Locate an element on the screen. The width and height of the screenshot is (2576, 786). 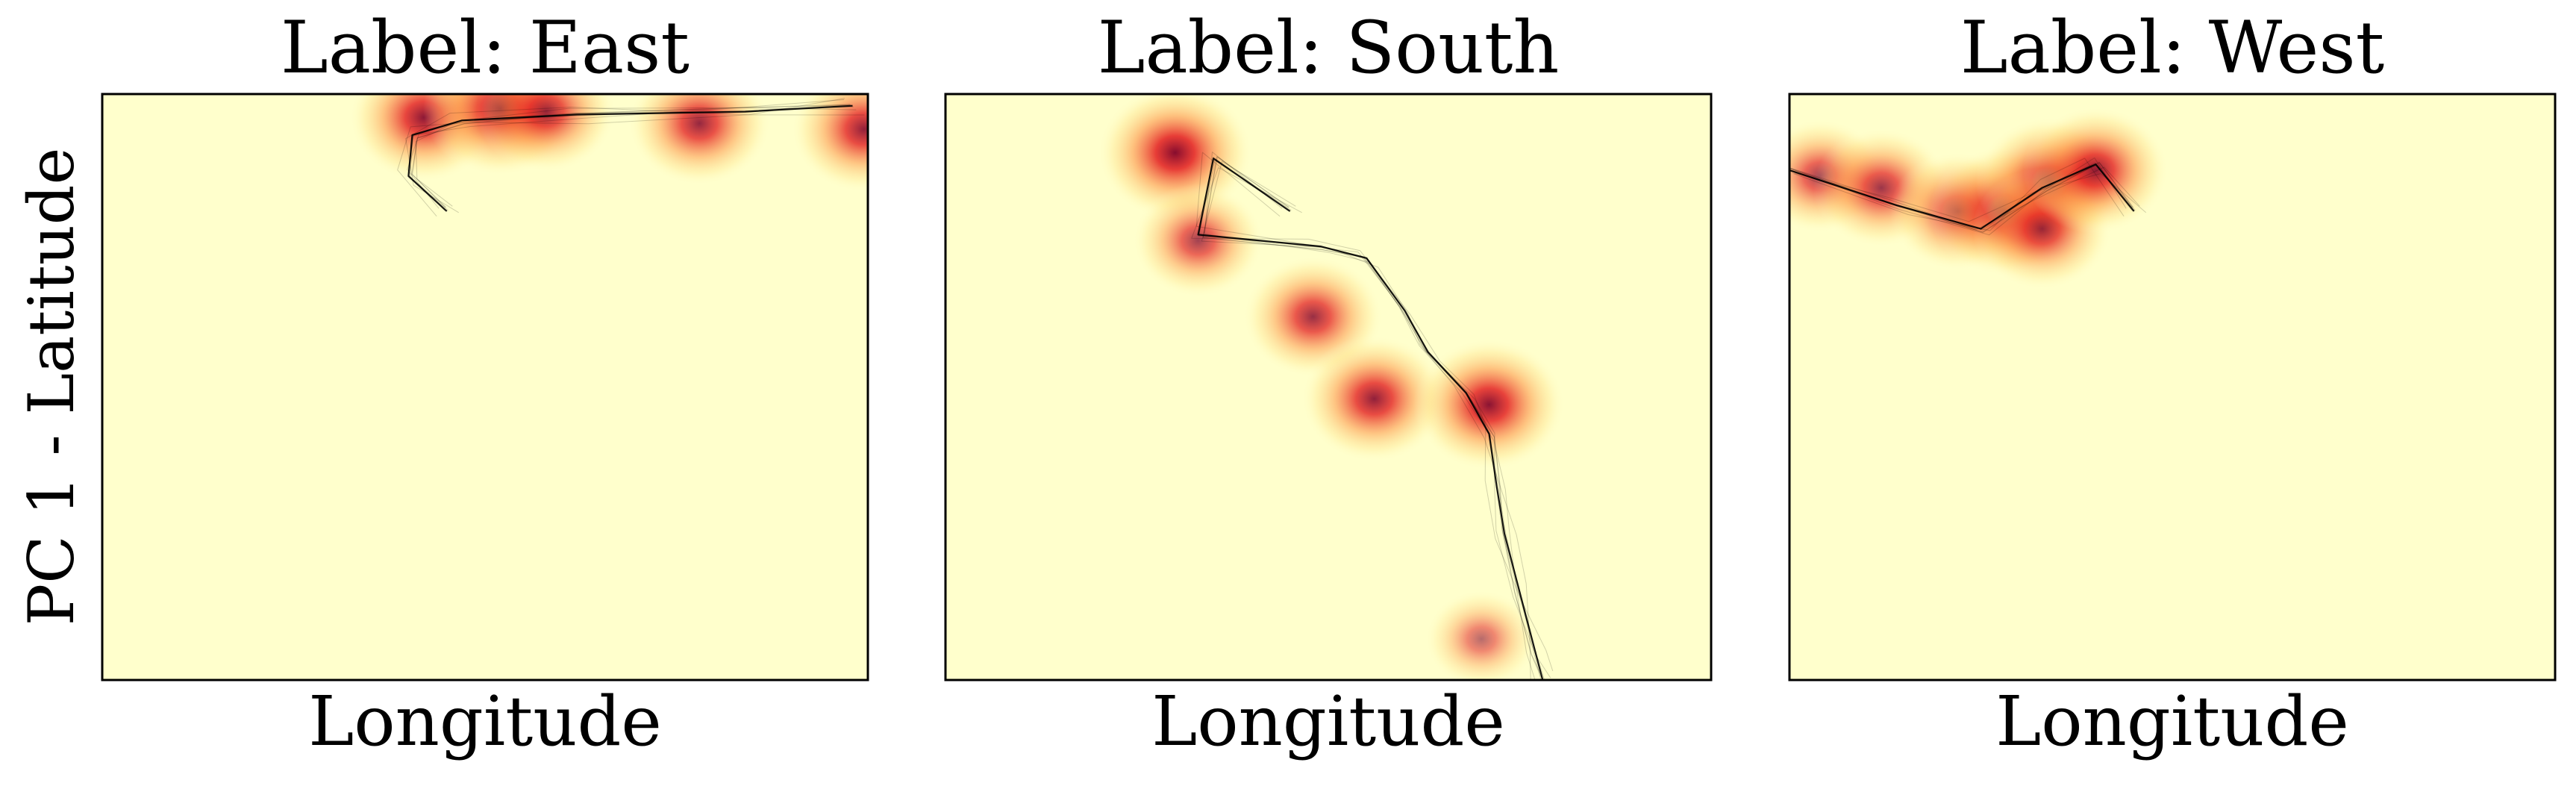
panel-title: Label: South is located at coordinates (1329, 48).